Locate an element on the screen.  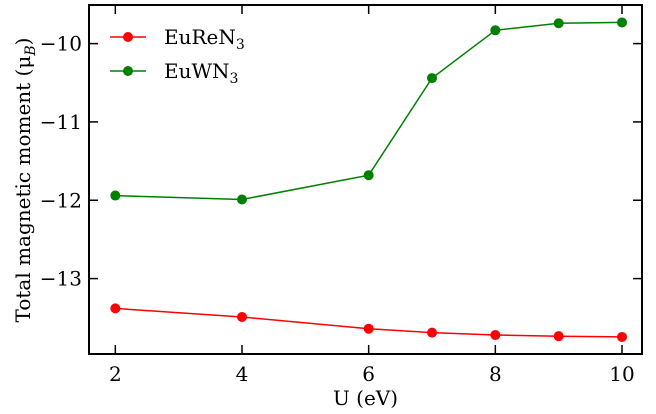
legend-label-euwn3: EuWN3 is located at coordinates (201, 73).